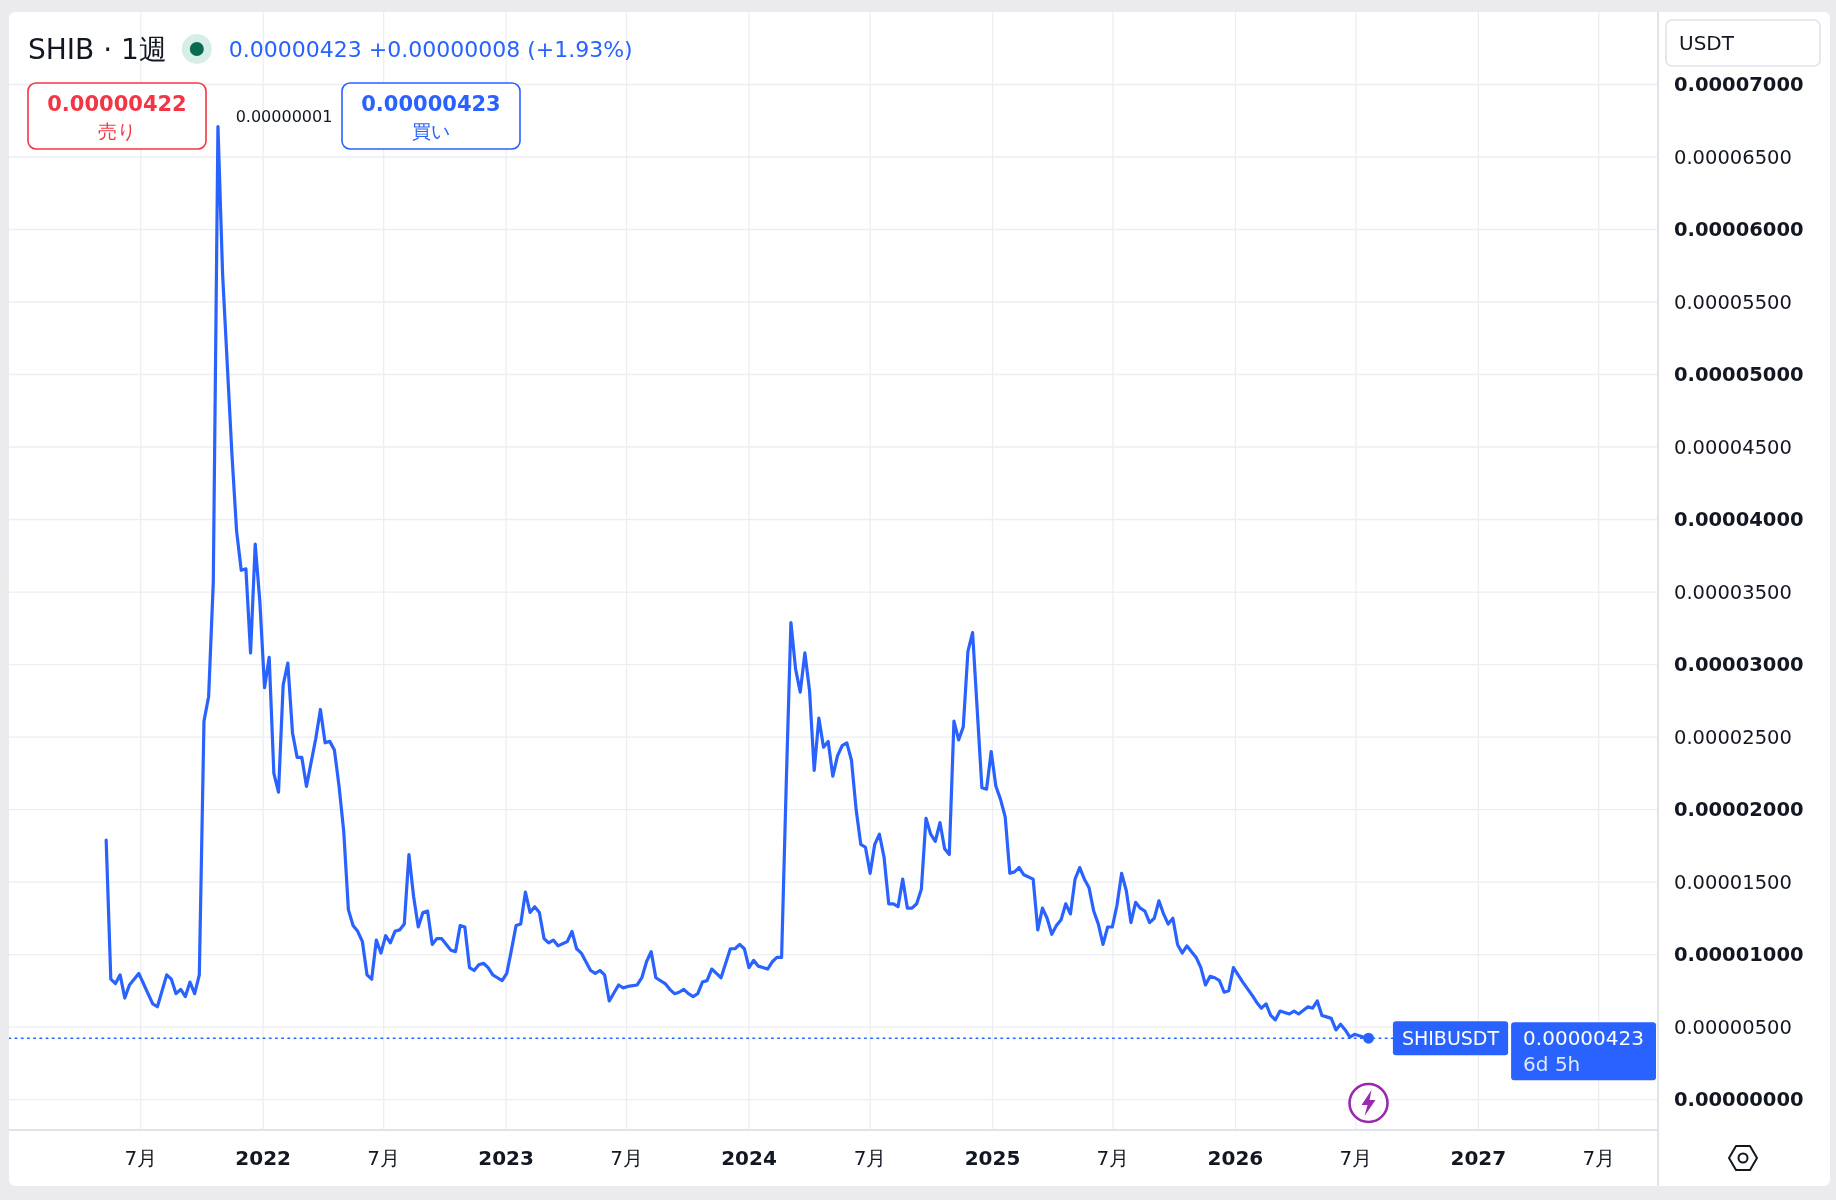 The height and width of the screenshot is (1200, 1836). Describe the element at coordinates (430, 49) in the screenshot. I see `annotation: 0.00000423 +0.00000008 (+1.93%)` at that location.